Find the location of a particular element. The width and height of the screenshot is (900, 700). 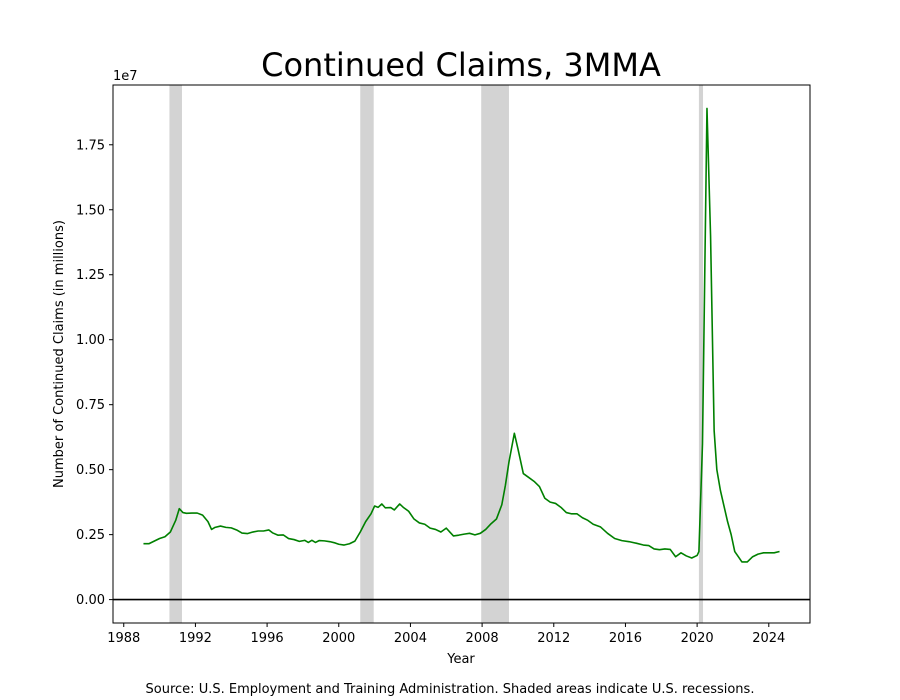

x-axis-title: Year is located at coordinates (460, 659).